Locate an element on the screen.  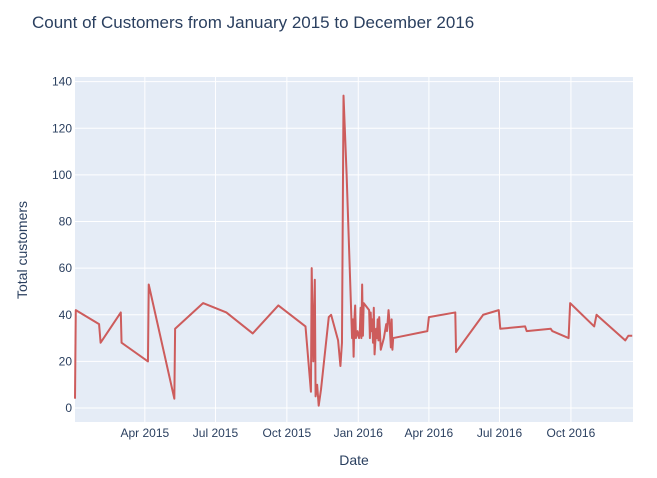
x-tick-label: Apr 2016 is located at coordinates (429, 433).